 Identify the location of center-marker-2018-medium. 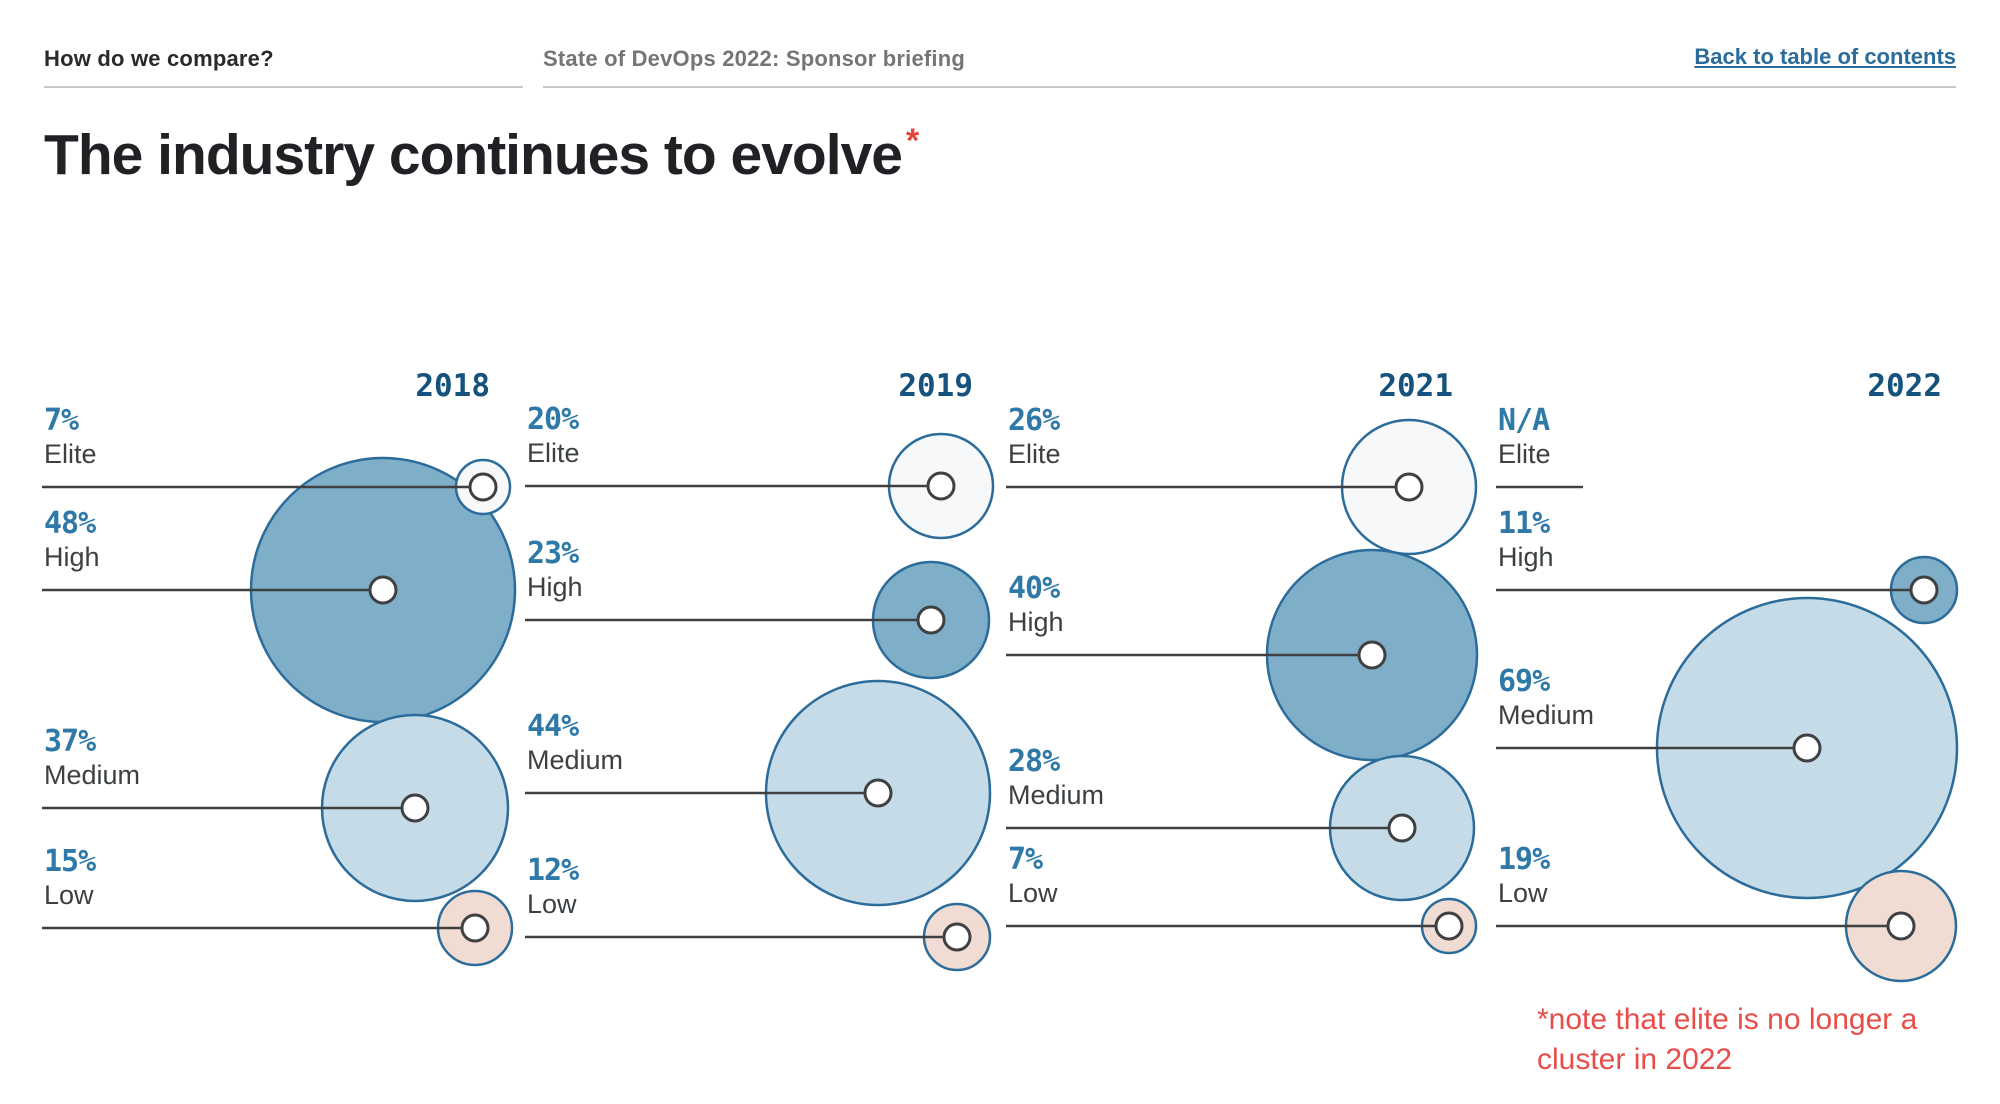
(415, 808).